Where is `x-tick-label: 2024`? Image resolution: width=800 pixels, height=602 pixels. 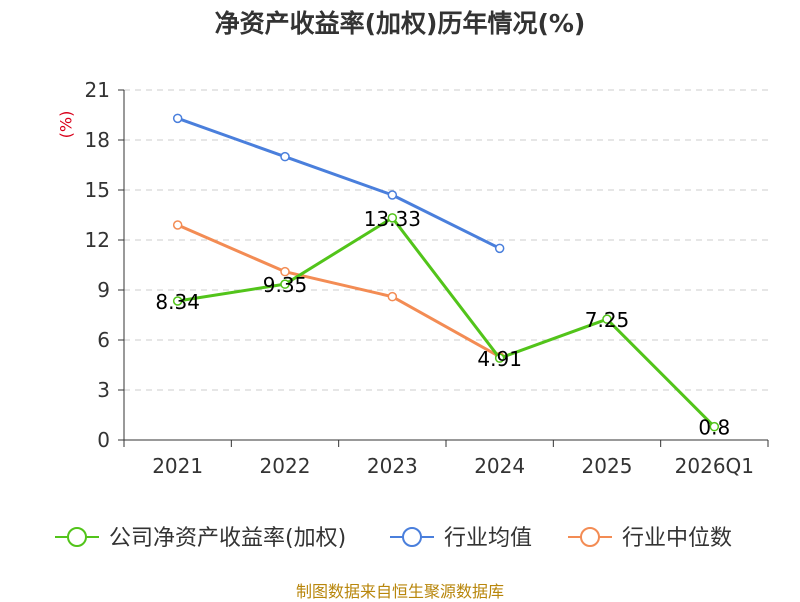 x-tick-label: 2024 is located at coordinates (499, 466).